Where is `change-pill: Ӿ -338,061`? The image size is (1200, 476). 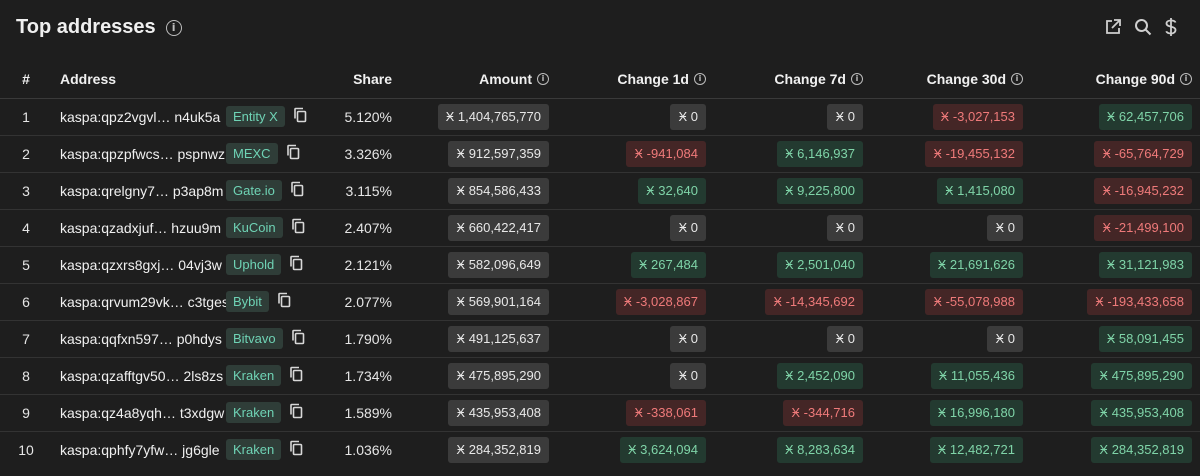
change-pill: Ӿ -338,061 is located at coordinates (666, 412).